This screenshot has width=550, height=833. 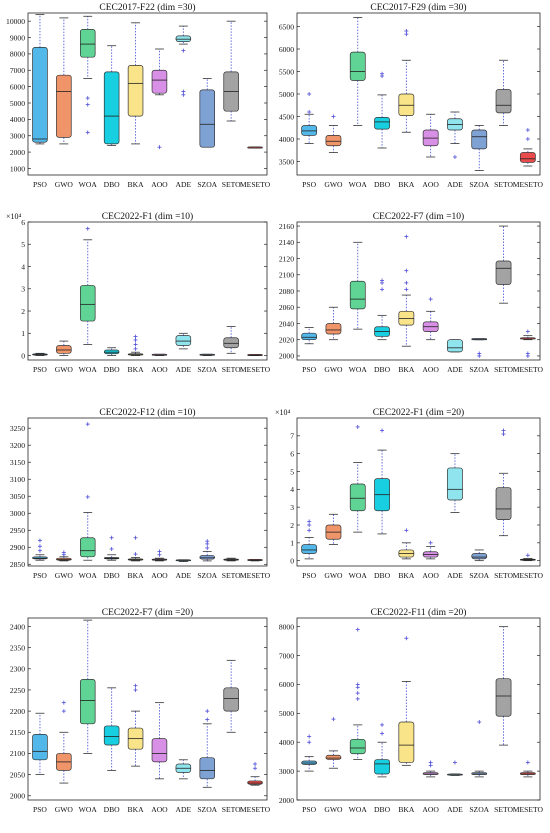 I want to click on box-seto, so click(x=231, y=340).